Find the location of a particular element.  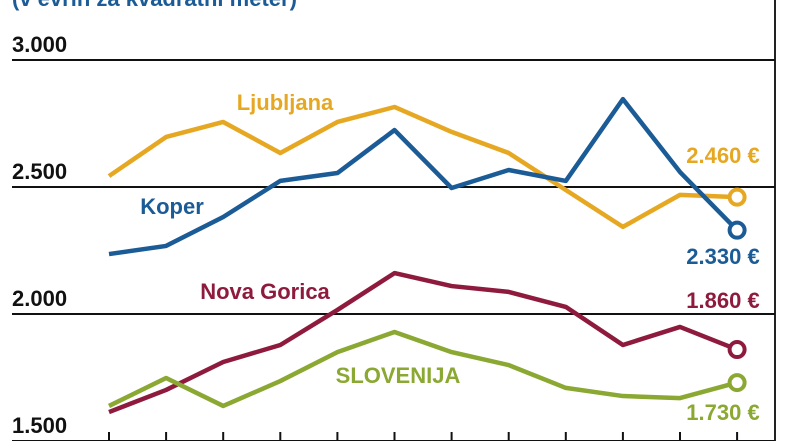

y-tick-label: 1.500 is located at coordinates (39, 425).